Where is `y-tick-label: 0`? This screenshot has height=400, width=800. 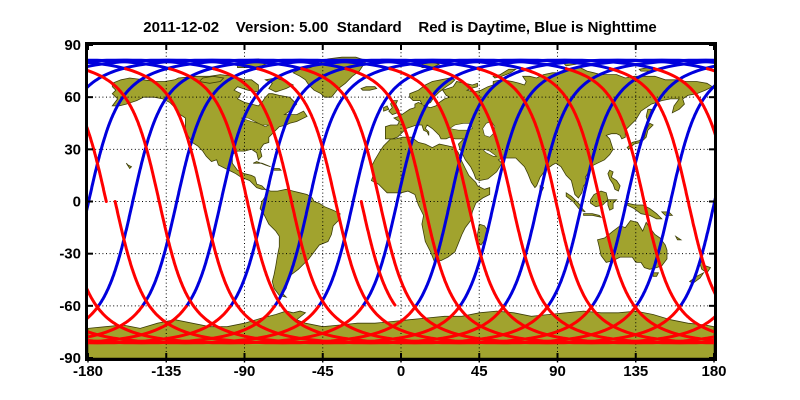
y-tick-label: 0 is located at coordinates (77, 202).